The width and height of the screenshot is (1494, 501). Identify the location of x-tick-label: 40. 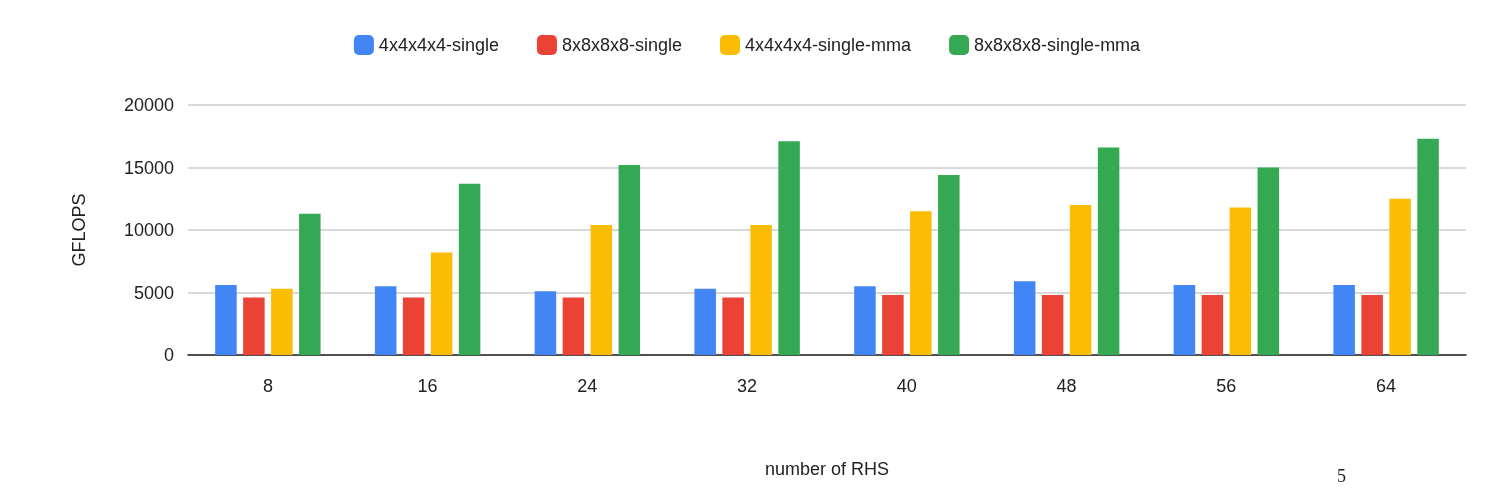
(906, 386).